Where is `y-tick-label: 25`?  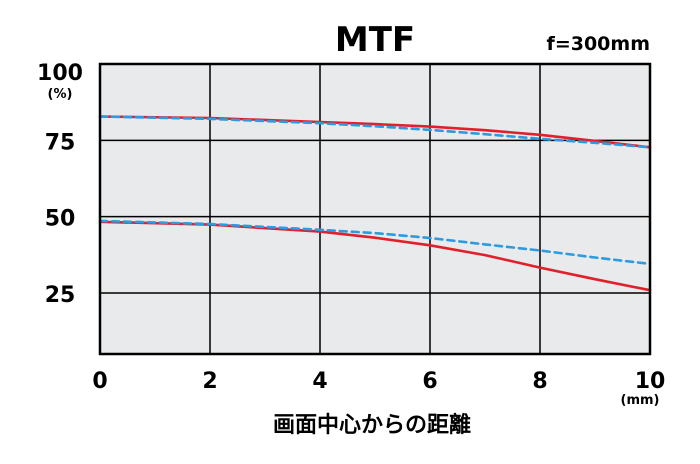
y-tick-label: 25 is located at coordinates (60, 295).